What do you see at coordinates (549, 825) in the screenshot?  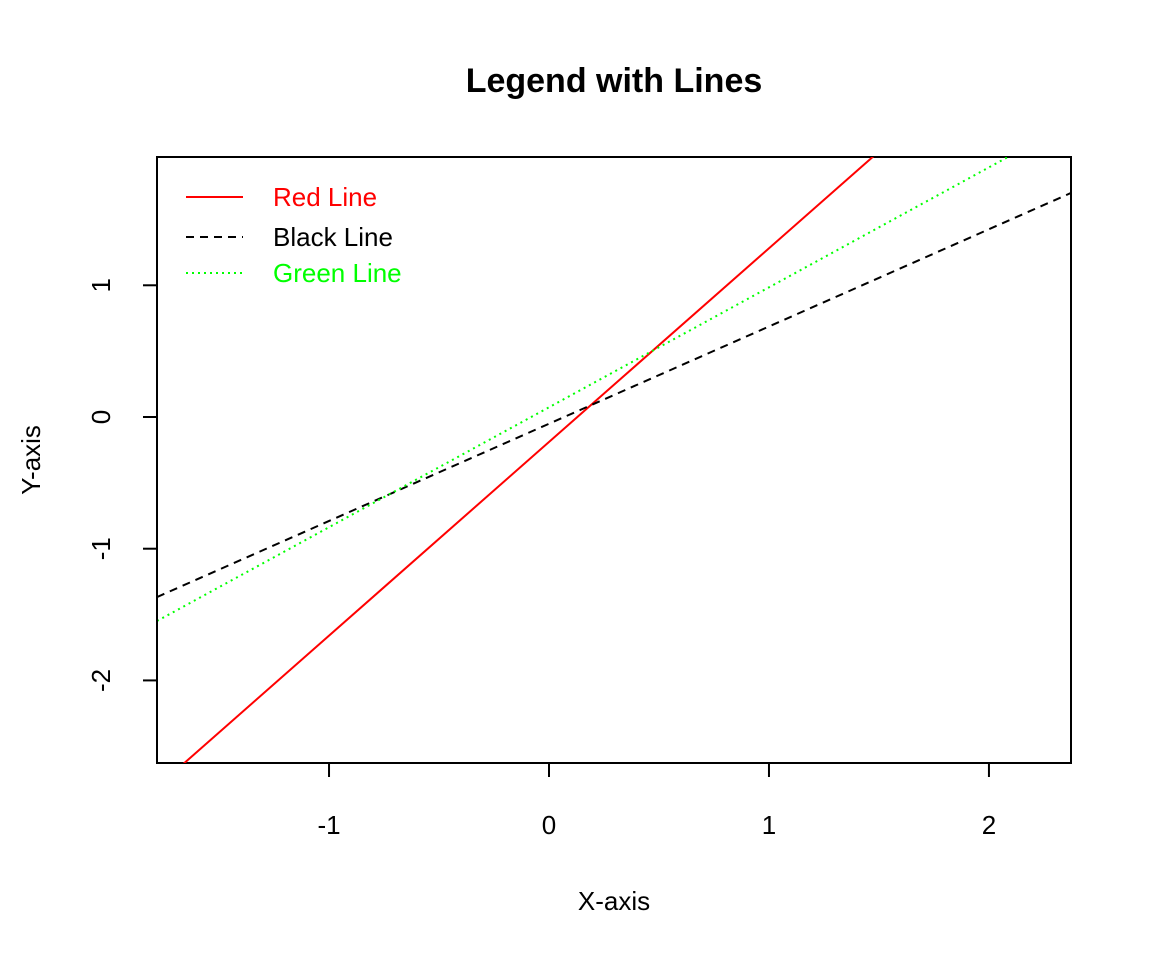 I see `x-tick-label: 0` at bounding box center [549, 825].